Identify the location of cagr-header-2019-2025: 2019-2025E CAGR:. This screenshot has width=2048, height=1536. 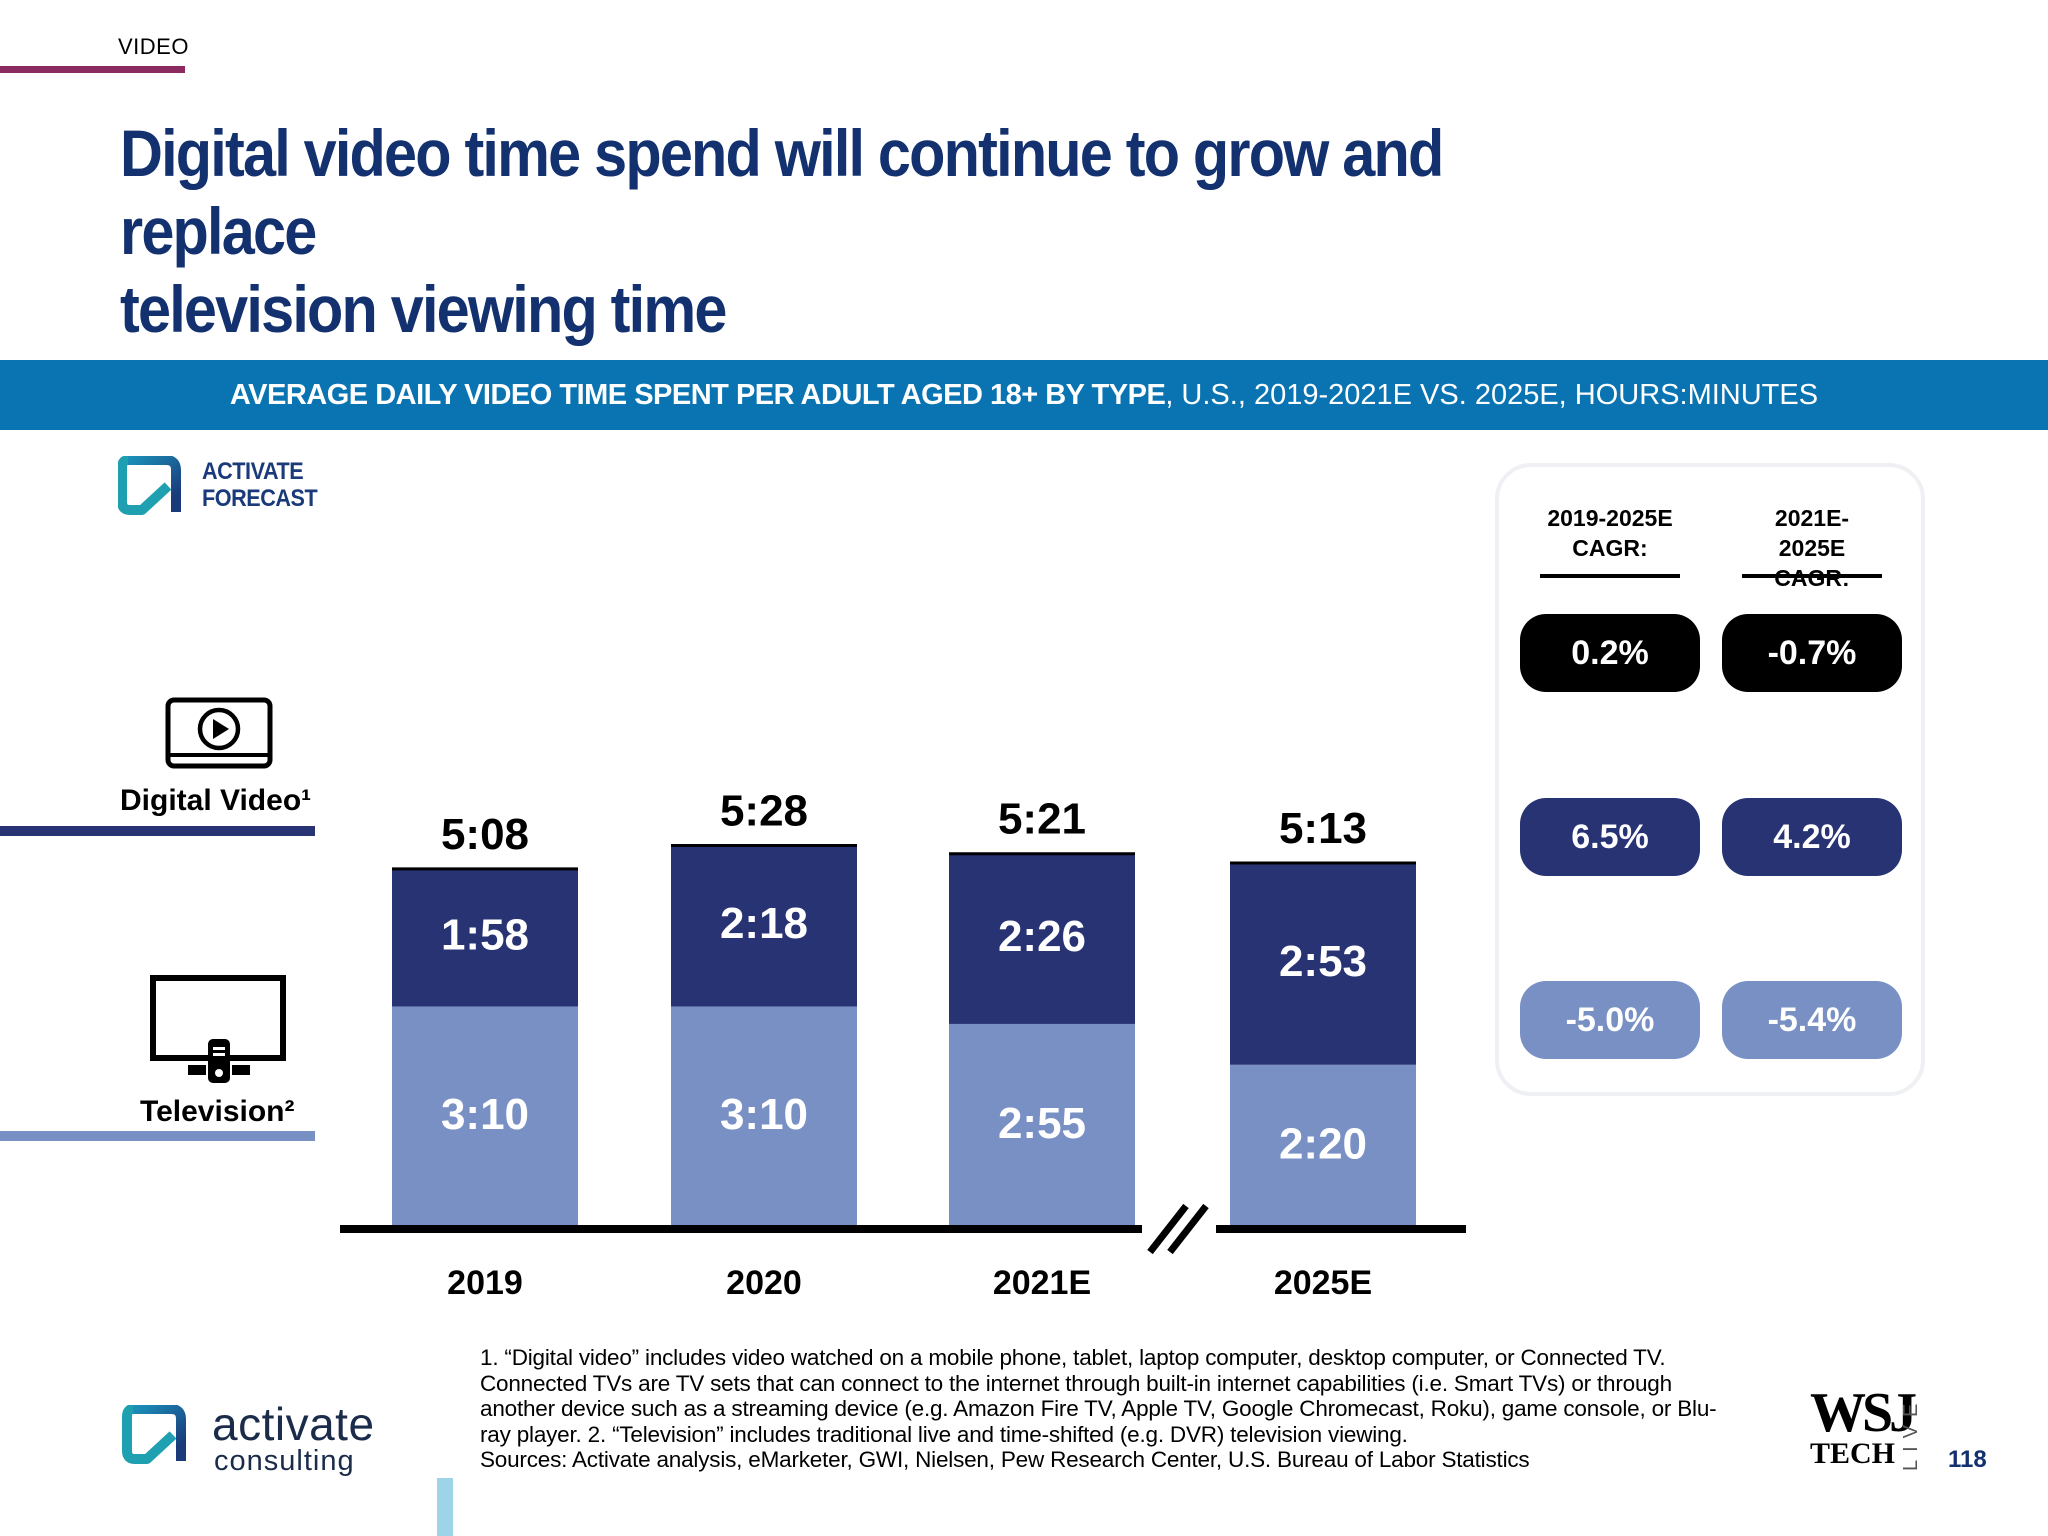
(1610, 533).